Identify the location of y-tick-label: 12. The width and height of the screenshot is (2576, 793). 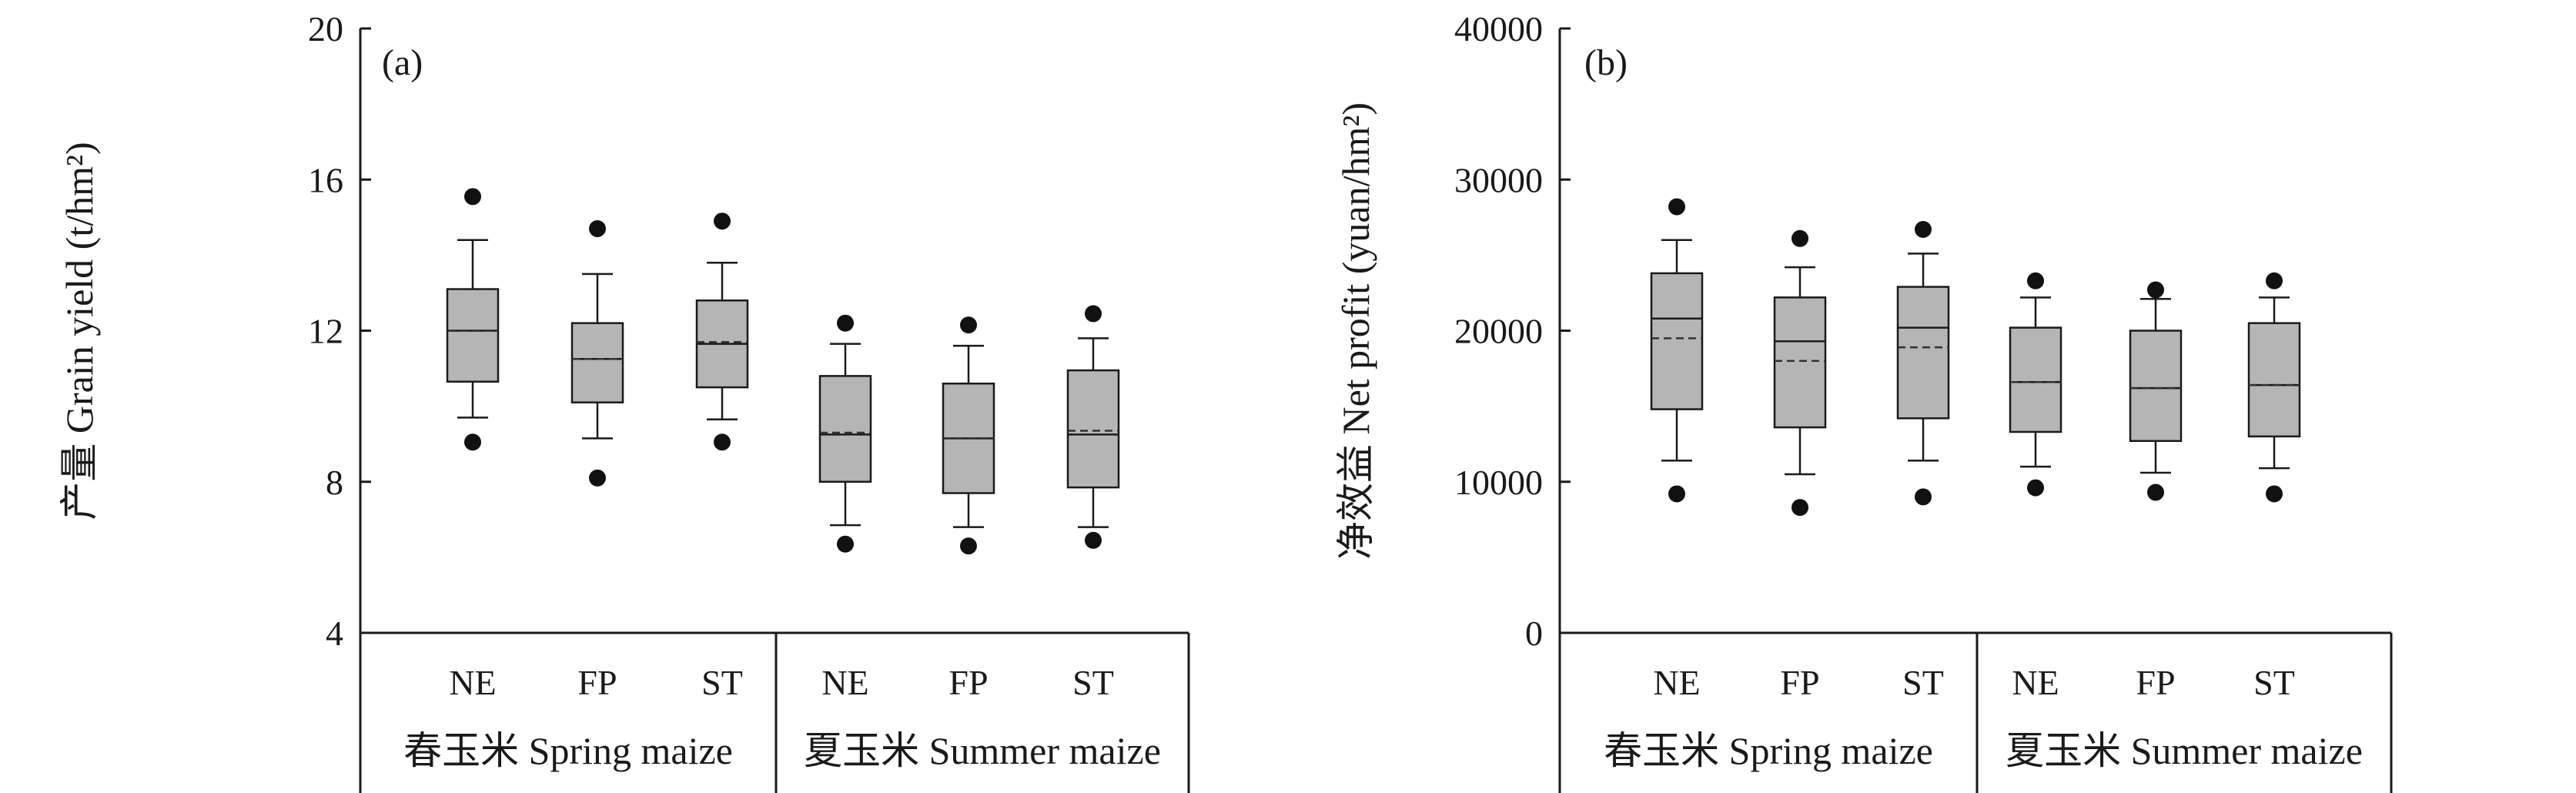
(325, 331).